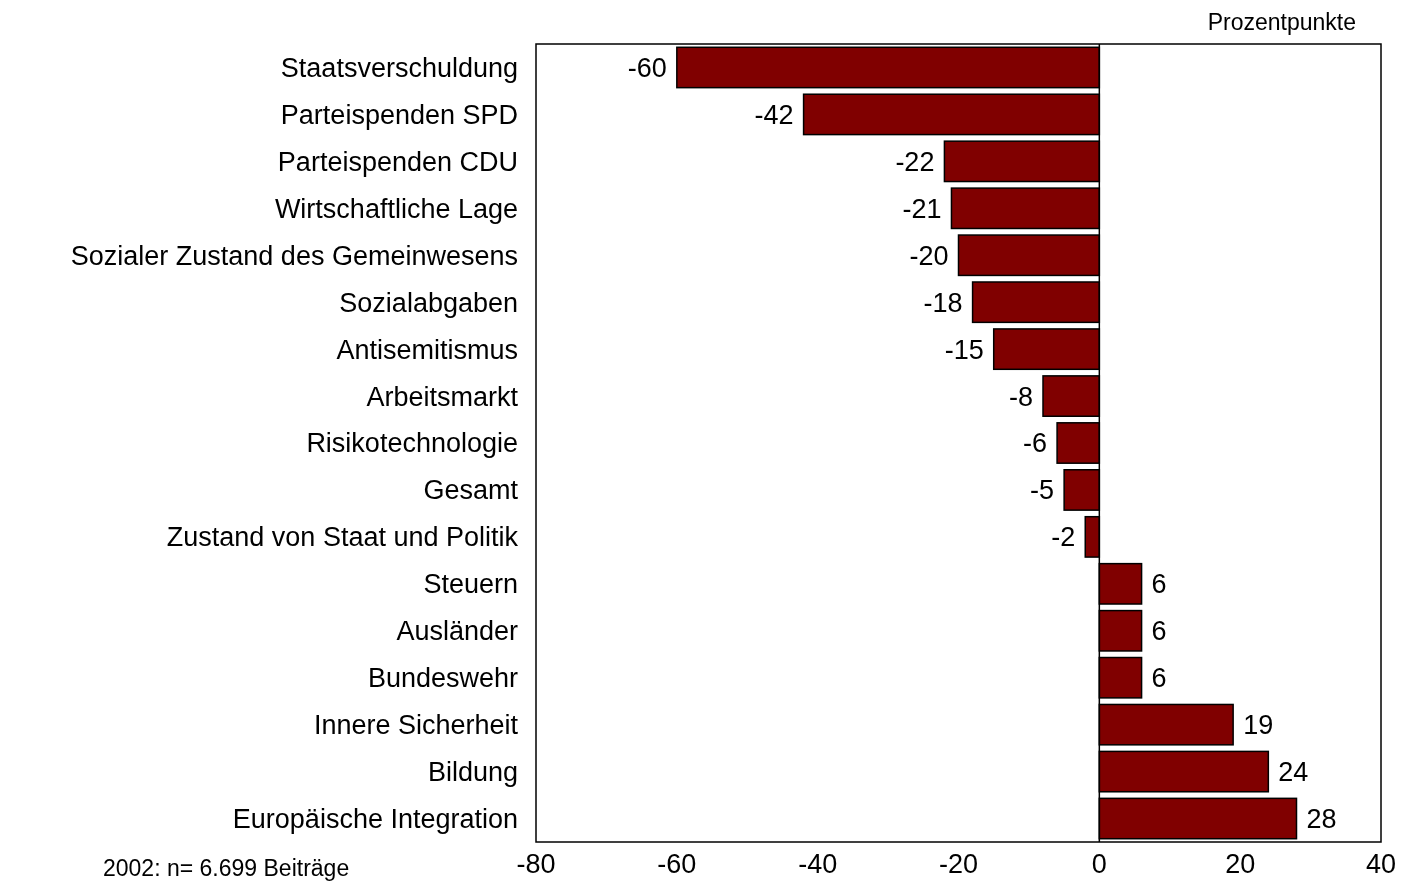  What do you see at coordinates (958, 864) in the screenshot?
I see `x-tick-label: -20` at bounding box center [958, 864].